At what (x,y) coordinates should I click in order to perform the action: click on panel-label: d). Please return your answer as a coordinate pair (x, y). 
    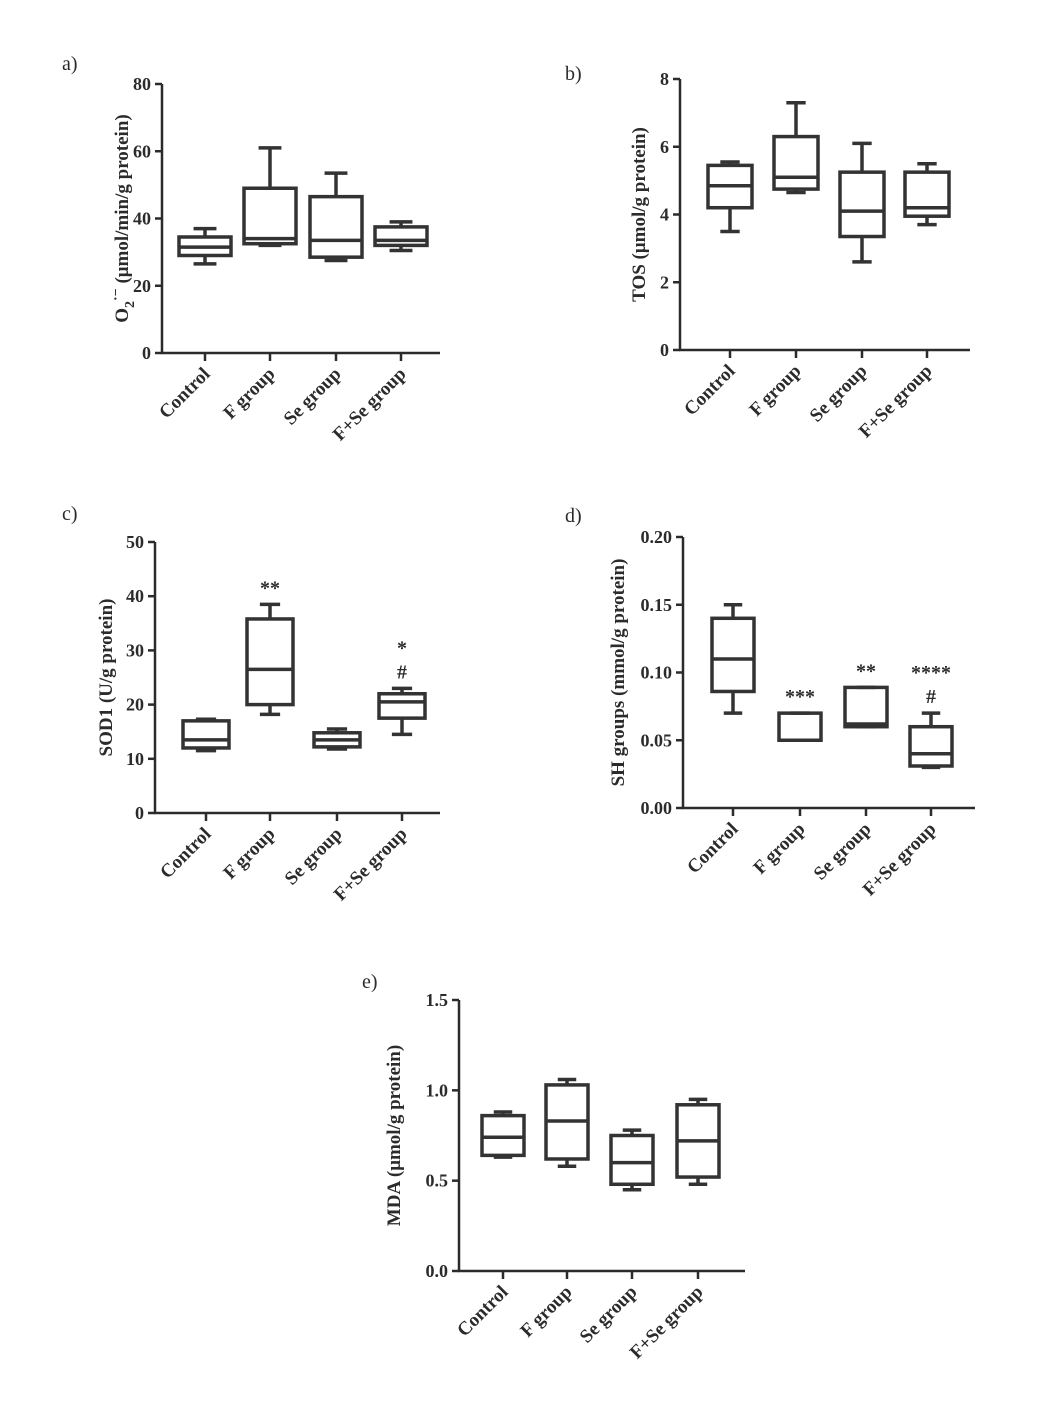
    Looking at the image, I should click on (573, 516).